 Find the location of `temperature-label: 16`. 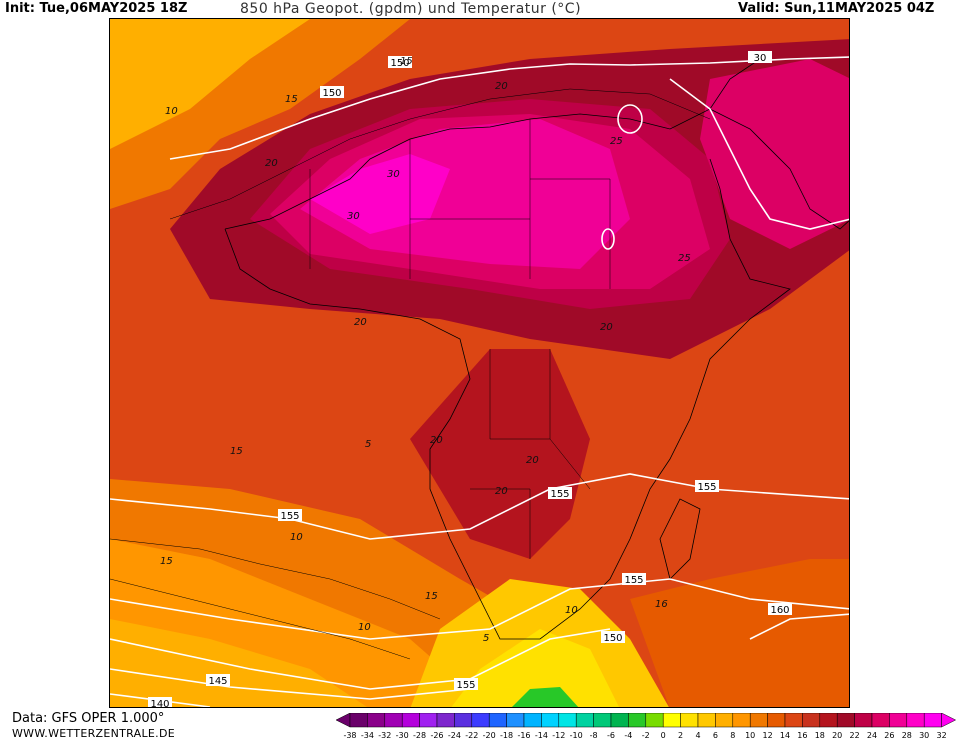

temperature-label: 16 is located at coordinates (661, 604).